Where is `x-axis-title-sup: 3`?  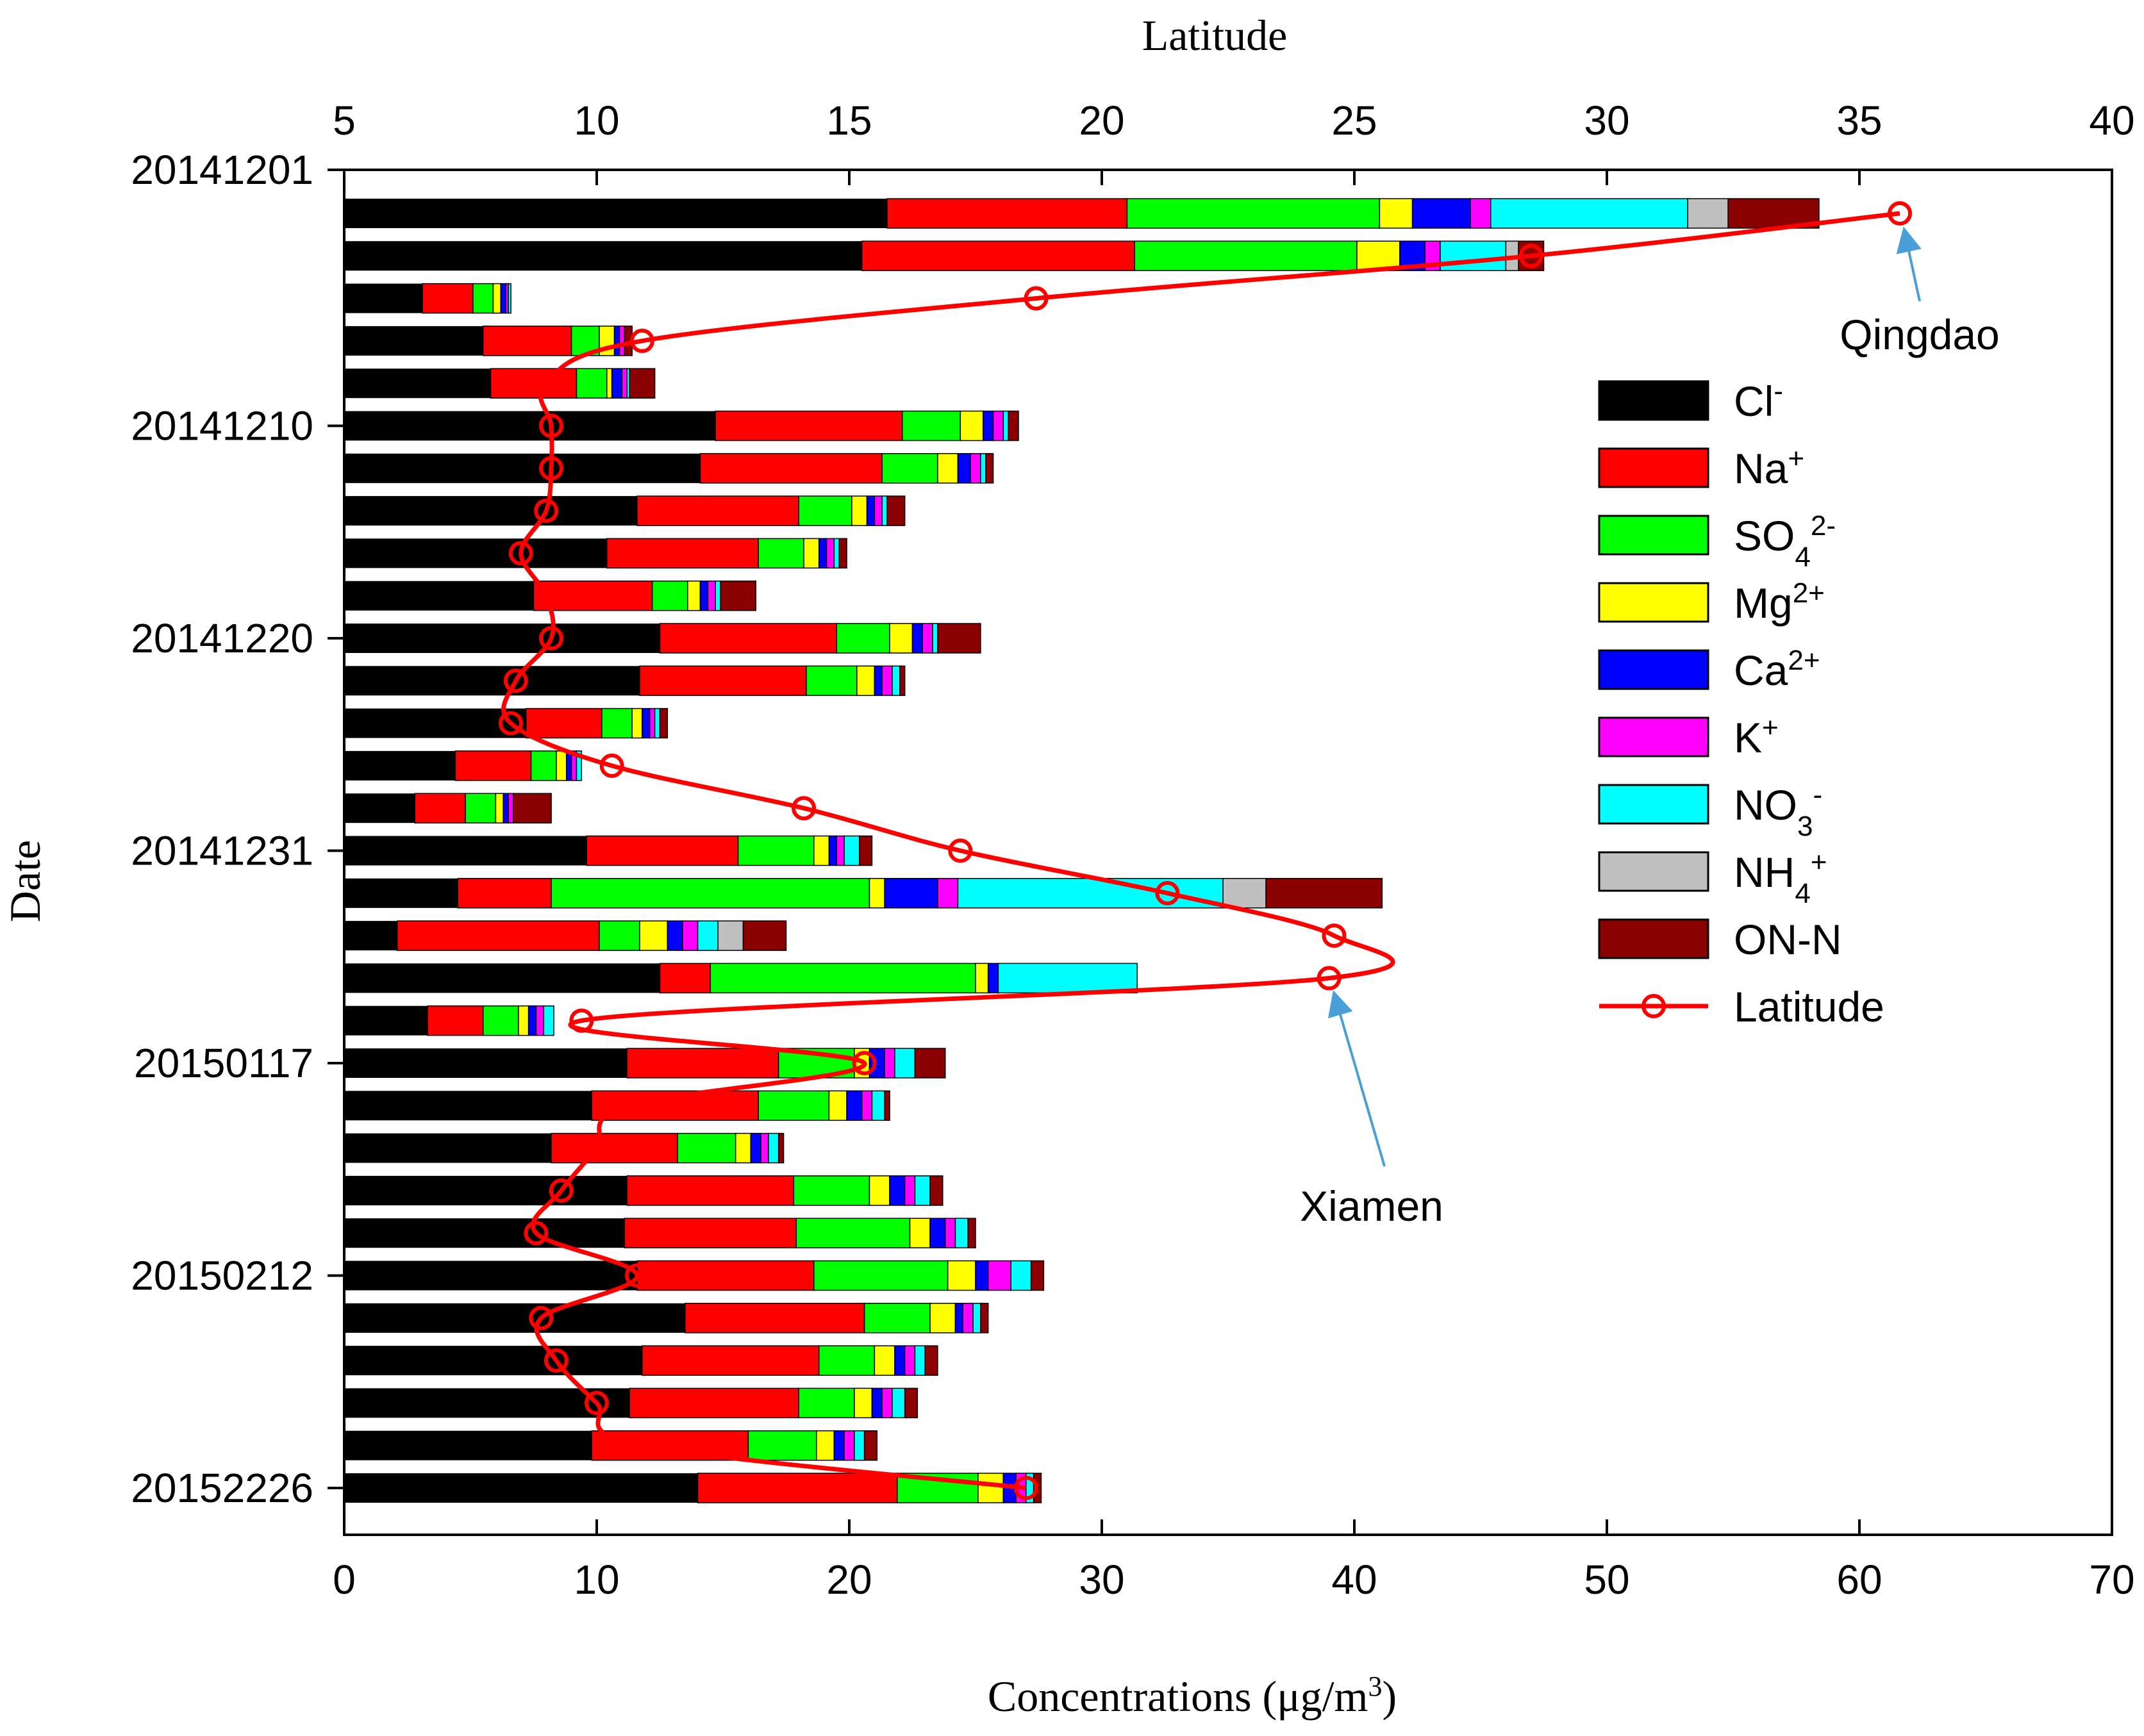
x-axis-title-sup: 3 is located at coordinates (1375, 1686).